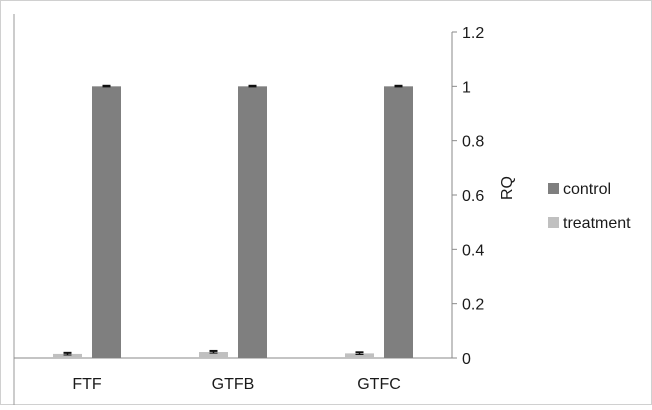 Image resolution: width=652 pixels, height=410 pixels. I want to click on x-tick-label: GTFC, so click(379, 384).